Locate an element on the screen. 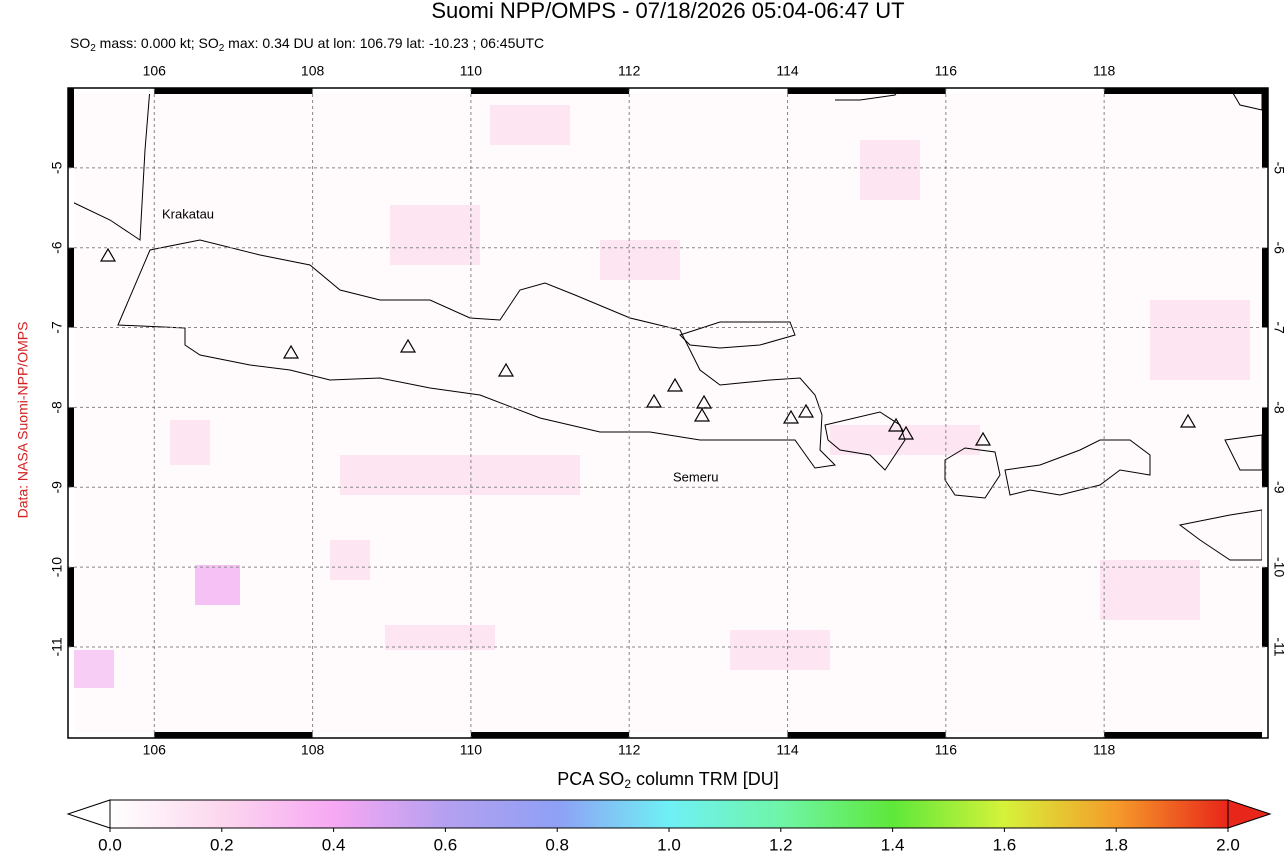 The width and height of the screenshot is (1288, 855). colorbar-tick-label: 1.8 is located at coordinates (1116, 844).